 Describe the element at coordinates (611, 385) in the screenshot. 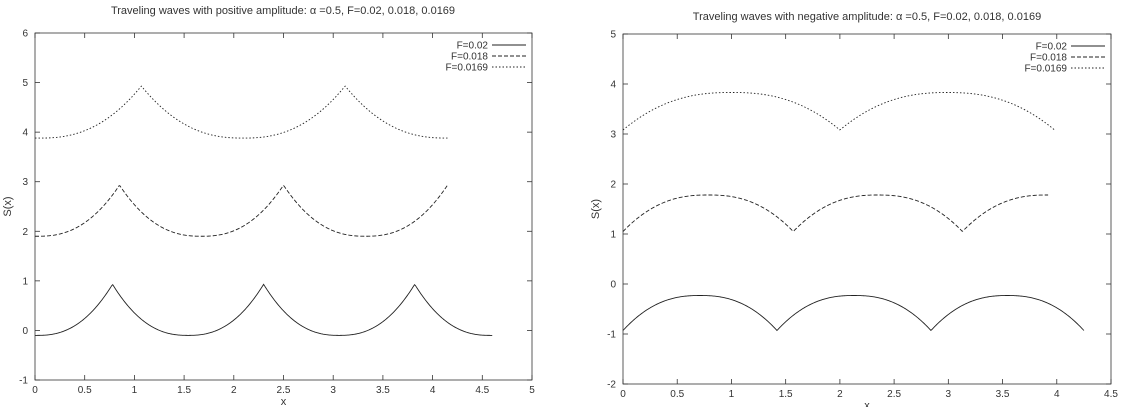

I see `y-tick-label: -2` at that location.